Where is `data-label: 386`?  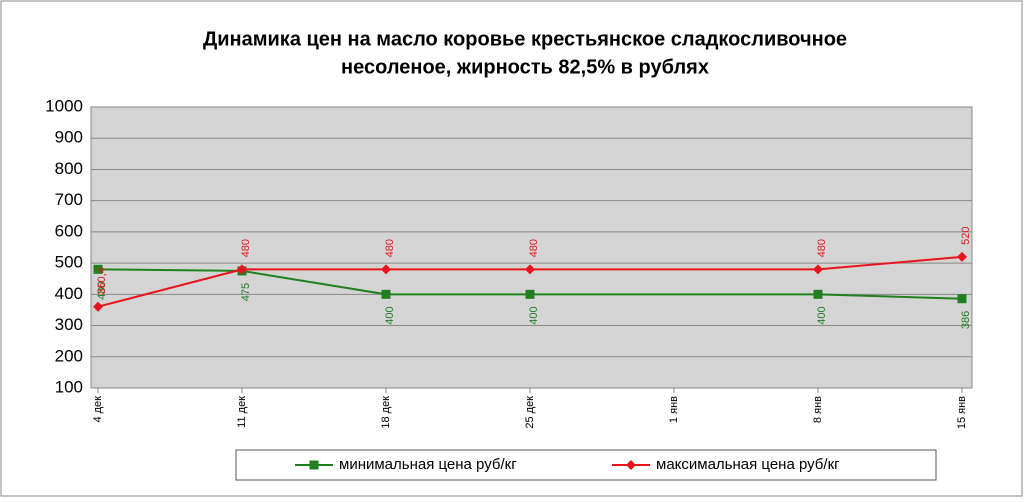 data-label: 386 is located at coordinates (966, 320).